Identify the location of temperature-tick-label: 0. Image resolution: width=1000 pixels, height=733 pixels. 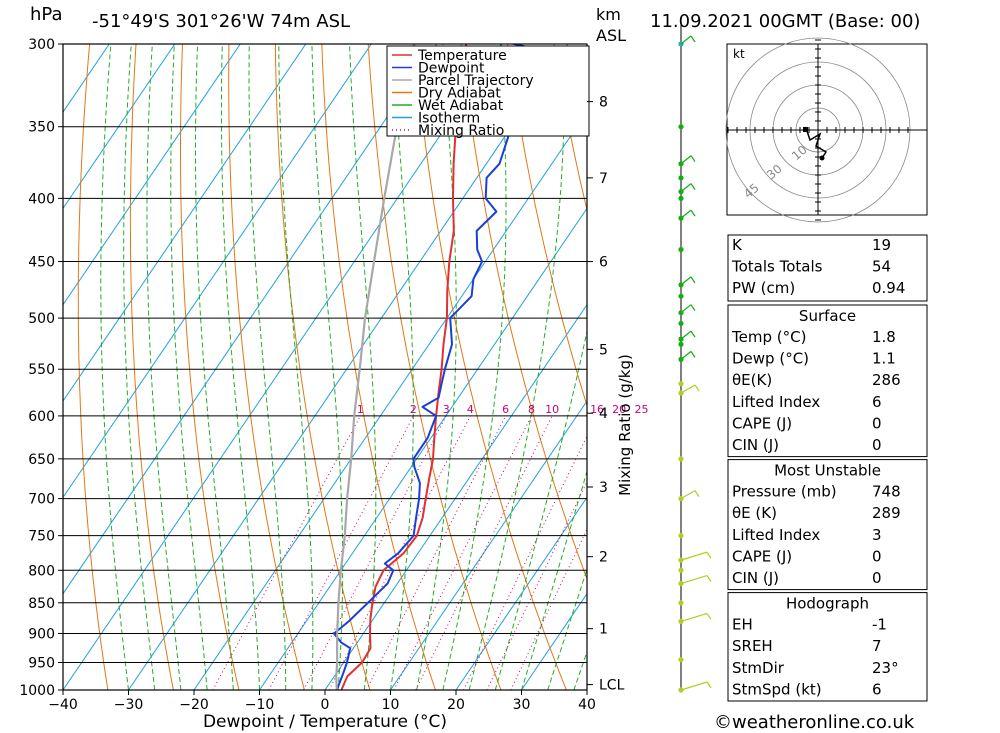
(325, 705).